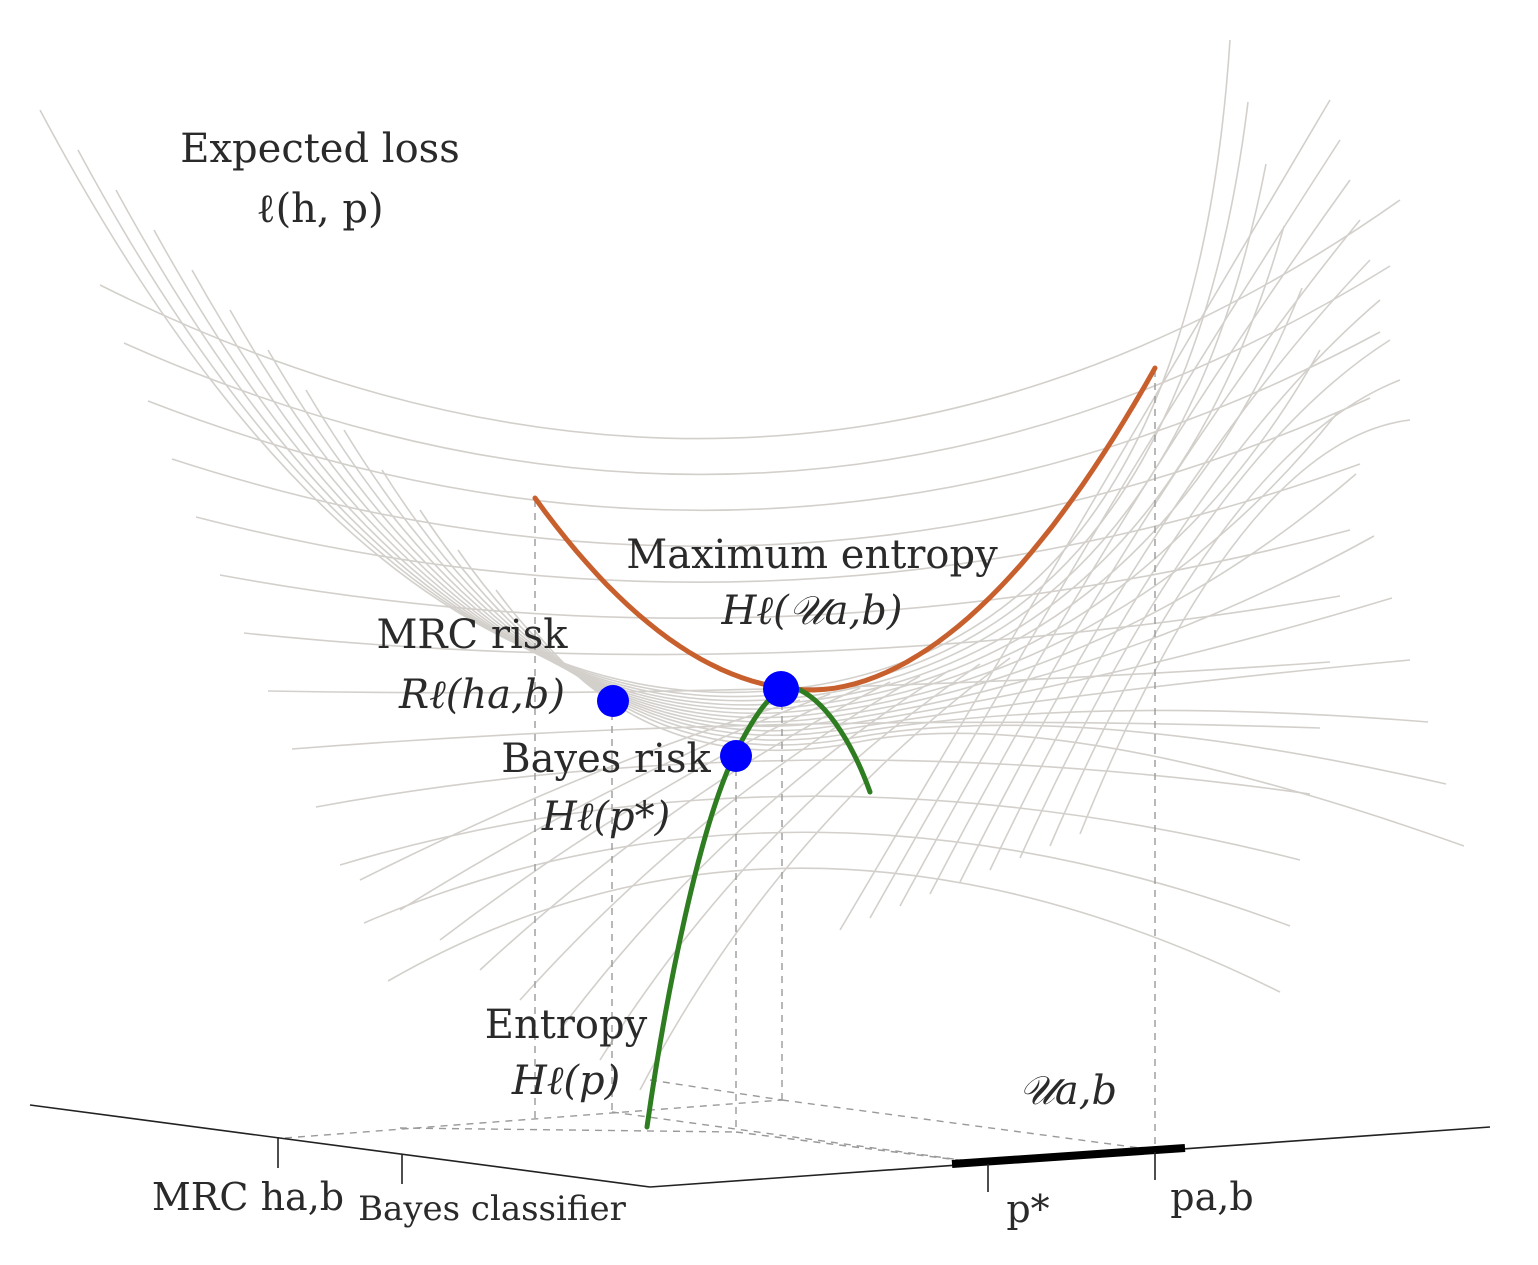 The width and height of the screenshot is (1538, 1265). I want to click on entropy-formula: Hℓ(p), so click(565, 1081).